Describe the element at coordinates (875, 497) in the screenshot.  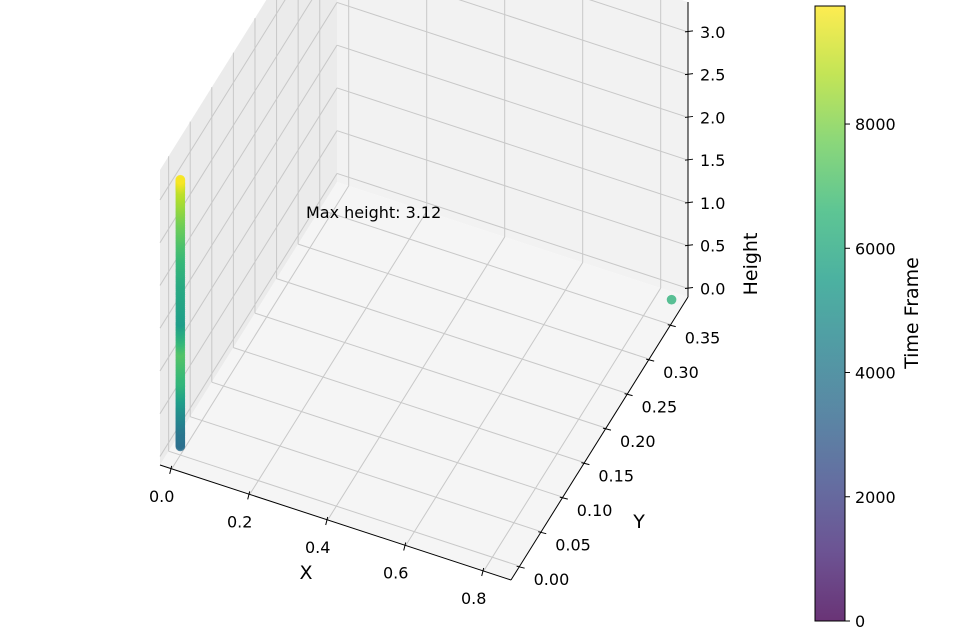
I see `colorbar-tick-label: 2000` at that location.